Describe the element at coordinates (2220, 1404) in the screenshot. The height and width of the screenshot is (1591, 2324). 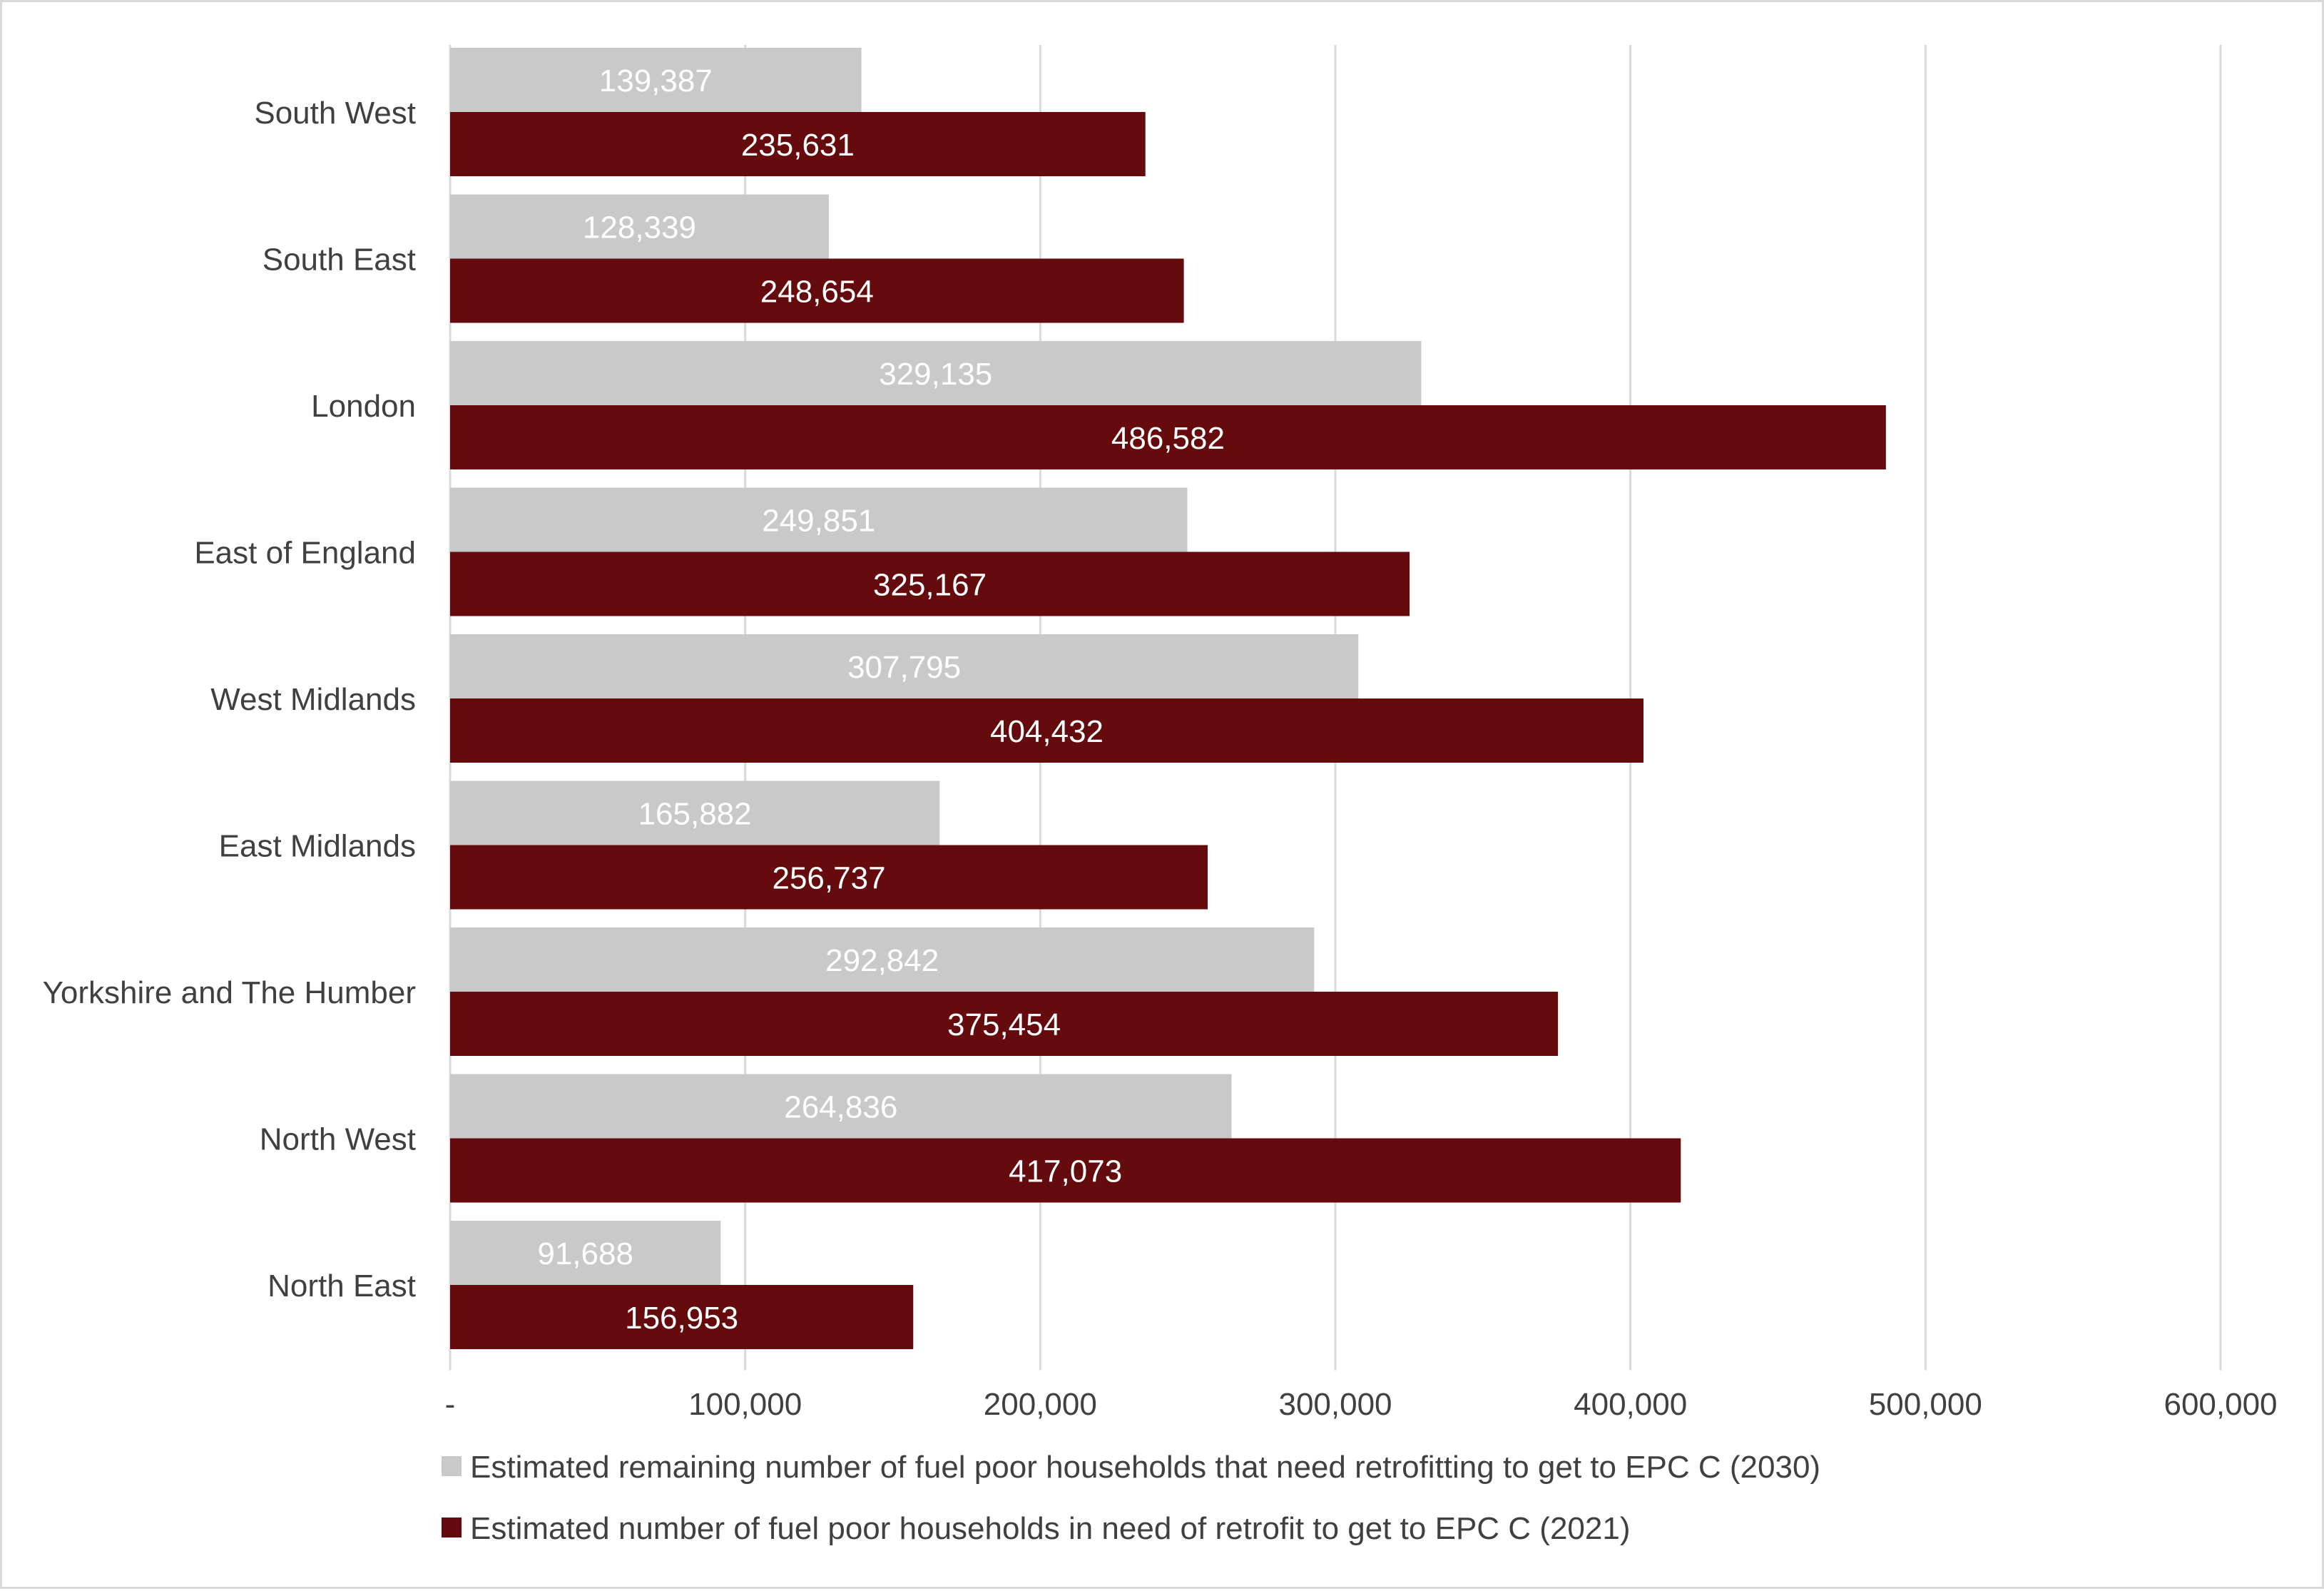
I see `x-tick-label: 600,000` at that location.